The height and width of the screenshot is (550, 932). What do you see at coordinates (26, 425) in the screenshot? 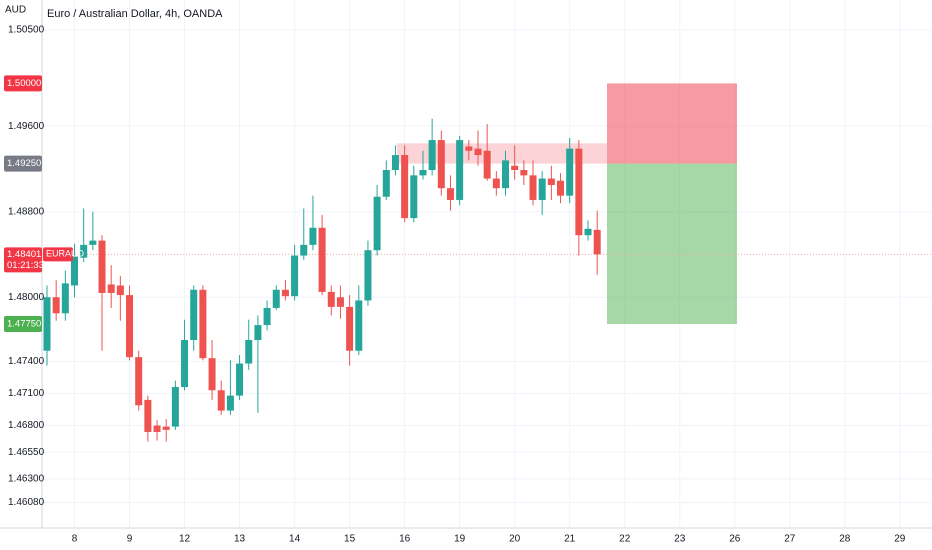
I see `y-tick-label: 1.46800` at bounding box center [26, 425].